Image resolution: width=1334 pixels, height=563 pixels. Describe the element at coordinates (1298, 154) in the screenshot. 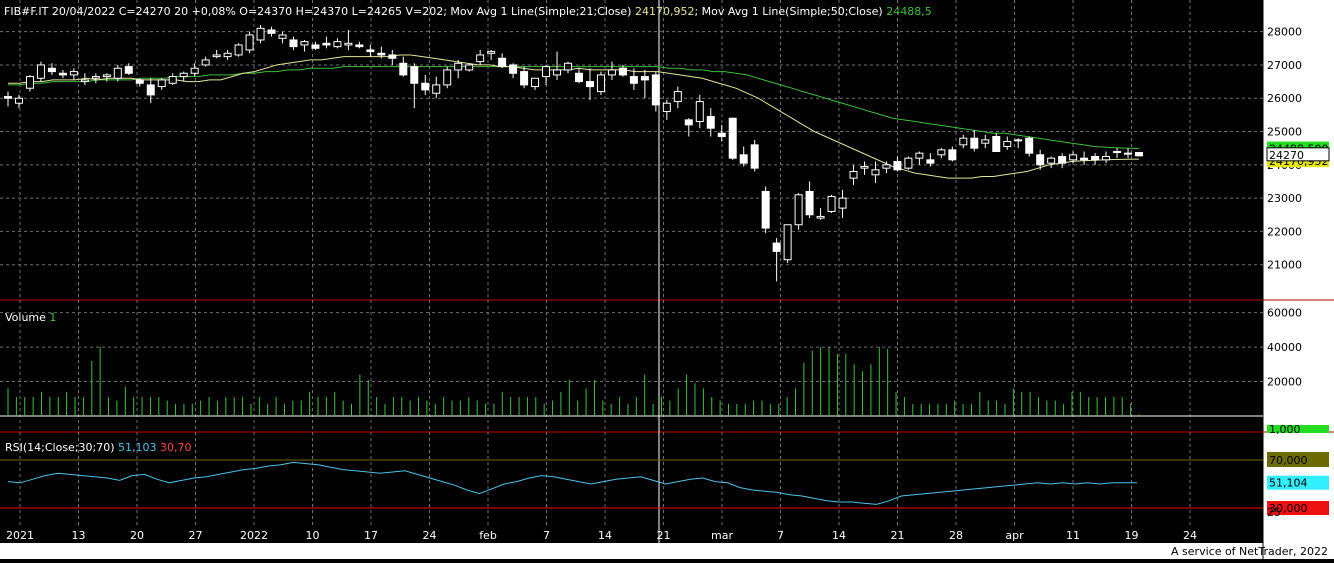

I see `last-price-tag-bg` at that location.